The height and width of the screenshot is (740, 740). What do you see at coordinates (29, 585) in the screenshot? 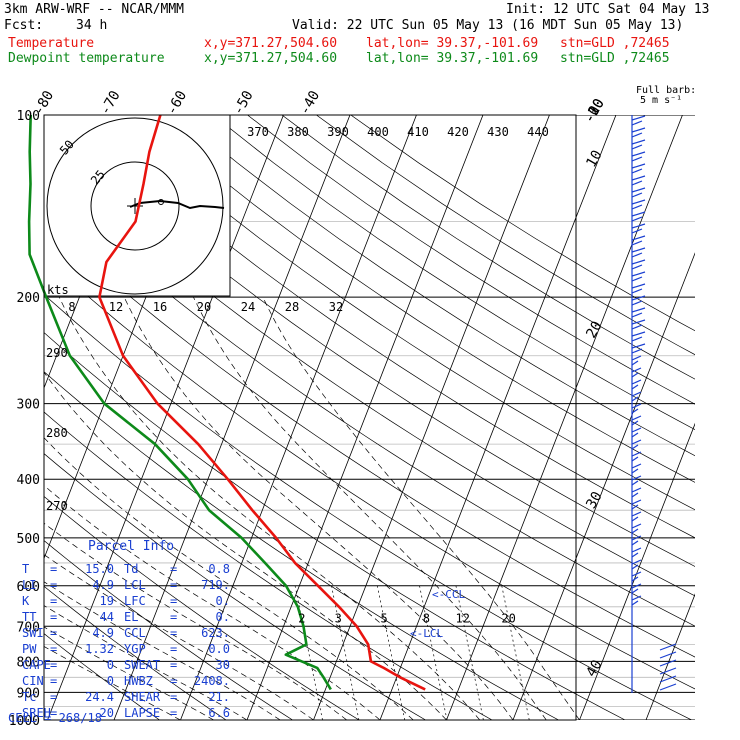
I see `parcel-key: LI` at bounding box center [29, 585].